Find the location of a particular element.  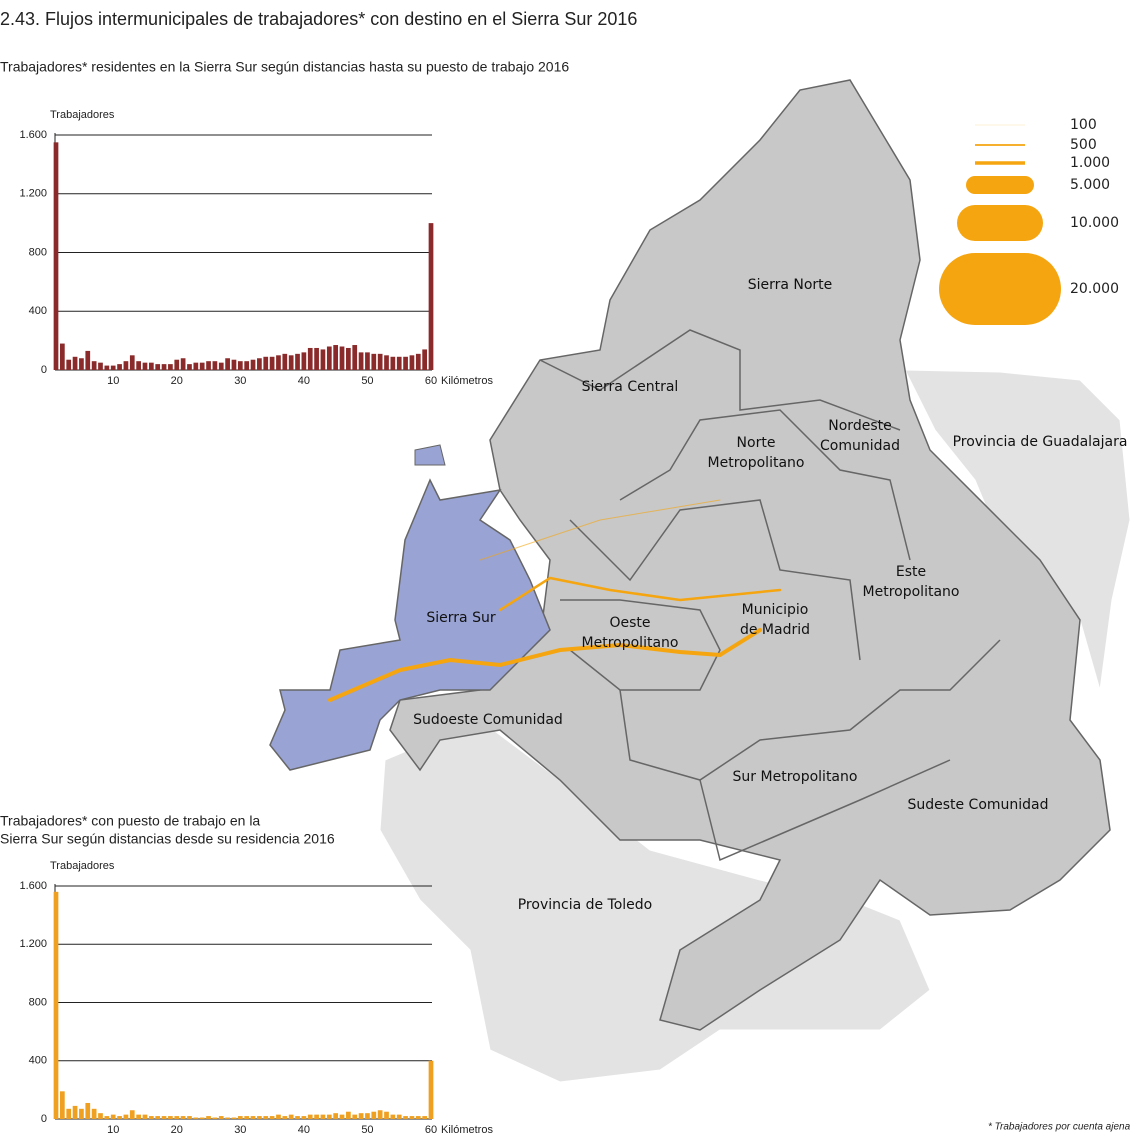

x-tick-label: 50 is located at coordinates (367, 1129).